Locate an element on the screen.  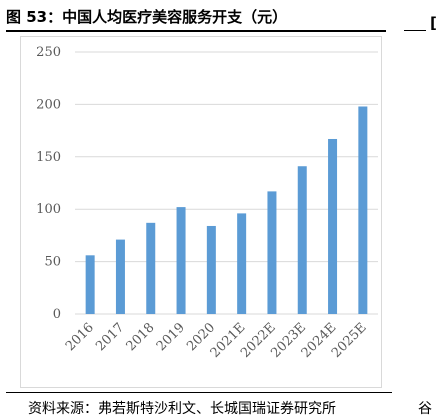
source-separator is located at coordinates (199, 392).